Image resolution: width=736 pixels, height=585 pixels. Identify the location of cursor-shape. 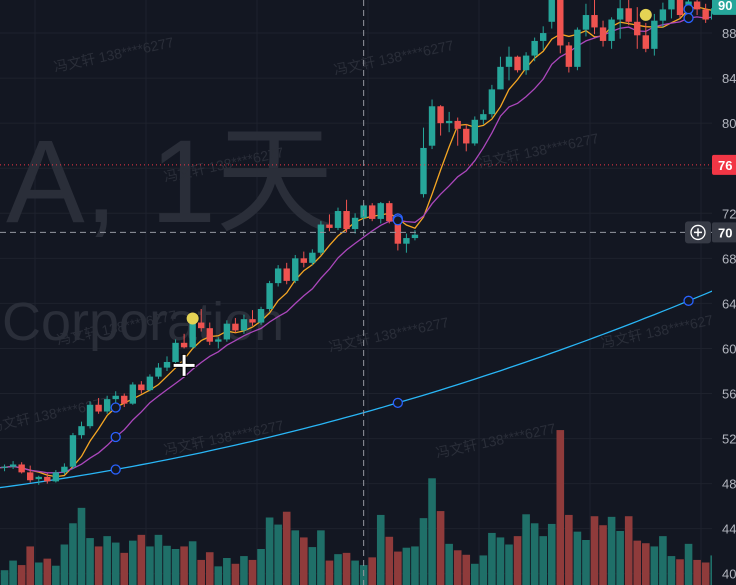
(184, 365).